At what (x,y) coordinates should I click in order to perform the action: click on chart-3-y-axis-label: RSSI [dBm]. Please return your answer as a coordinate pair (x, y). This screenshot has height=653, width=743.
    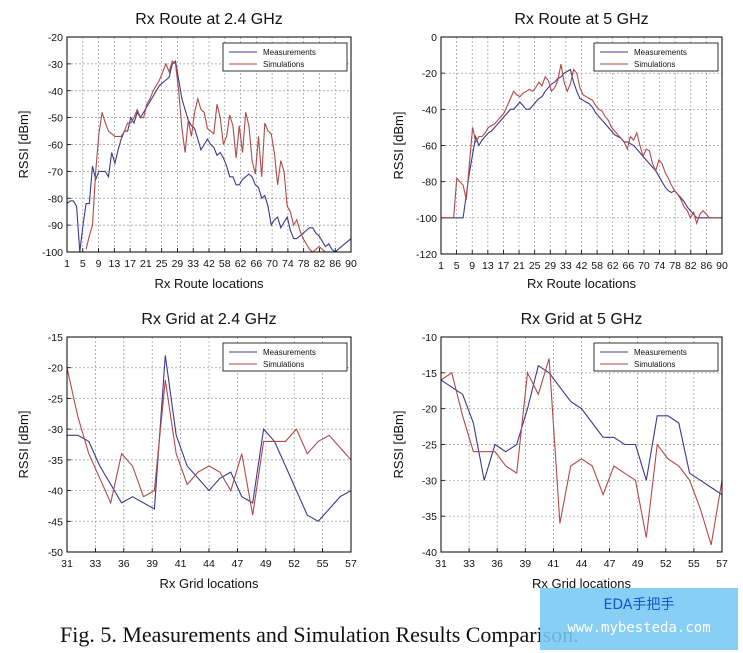
    Looking at the image, I should click on (23, 445).